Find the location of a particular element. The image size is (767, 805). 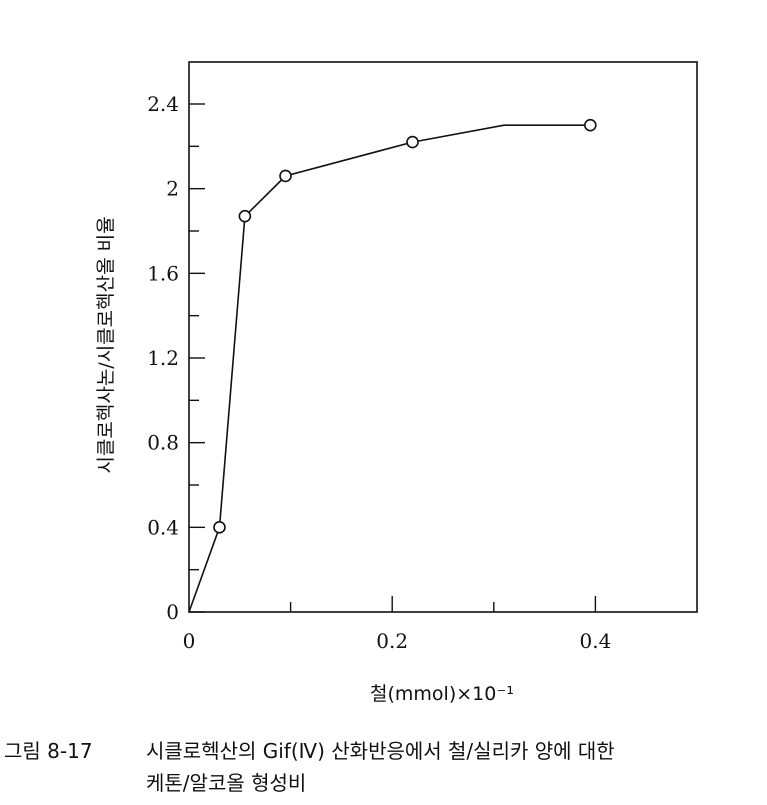

x-axis-title: 철(mmol)×10⁻¹ is located at coordinates (442, 694).